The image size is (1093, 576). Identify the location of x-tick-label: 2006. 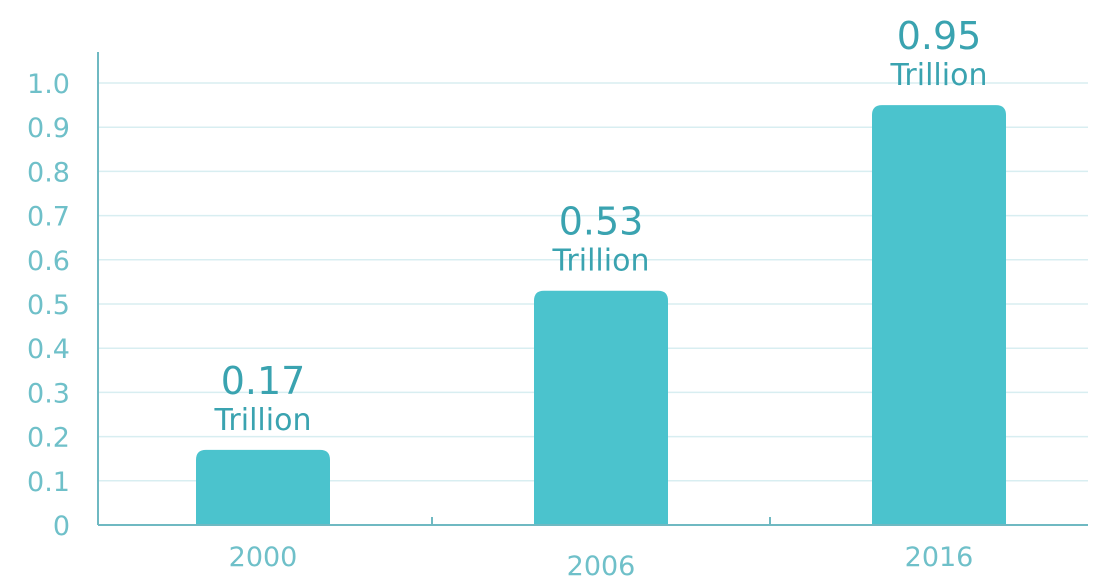
(601, 563).